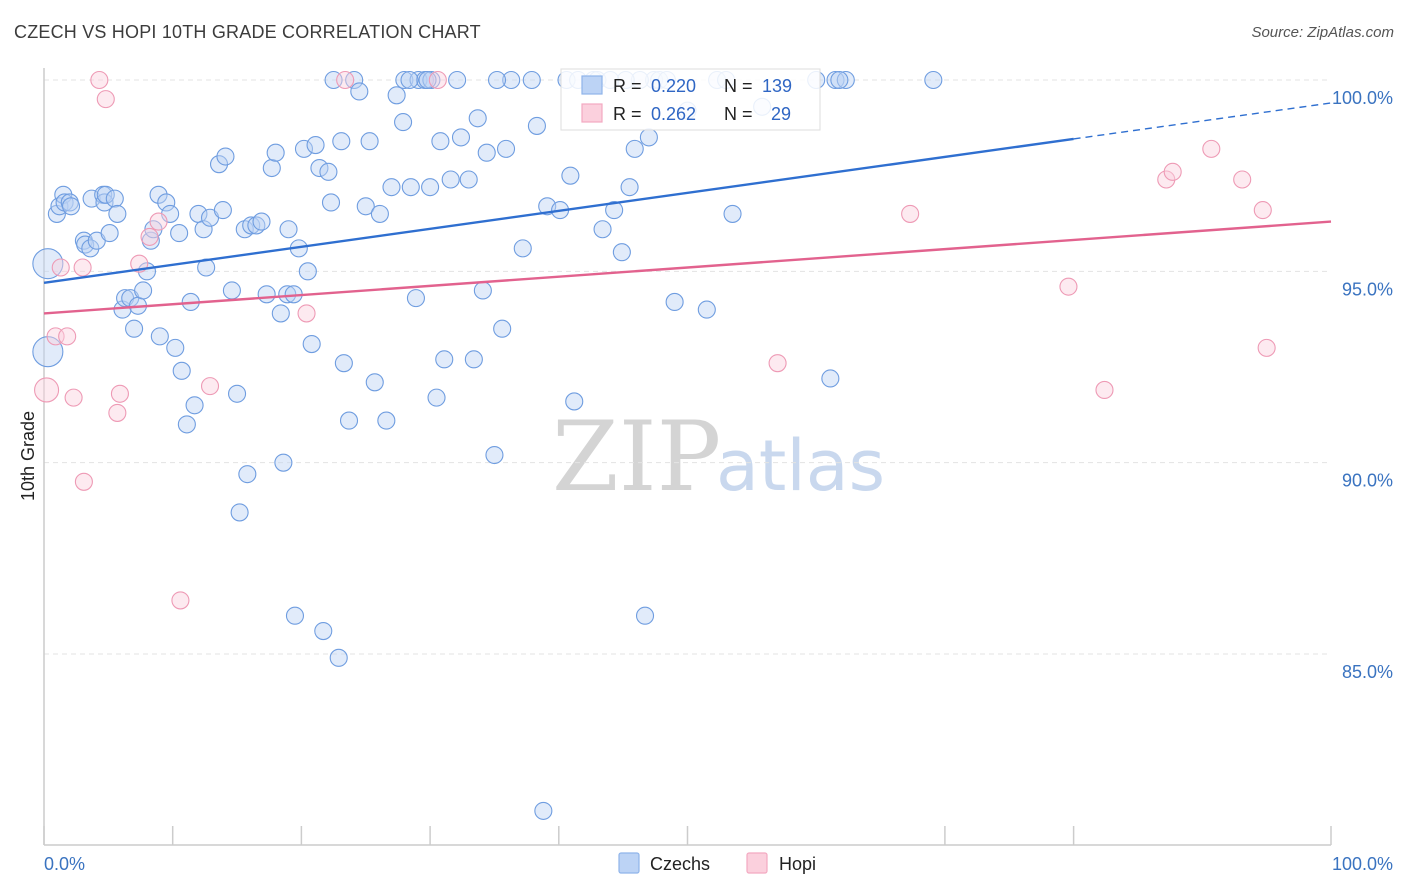 The width and height of the screenshot is (1406, 892). Describe the element at coordinates (673, 114) in the screenshot. I see `hopi-r-value: 0.262` at that location.